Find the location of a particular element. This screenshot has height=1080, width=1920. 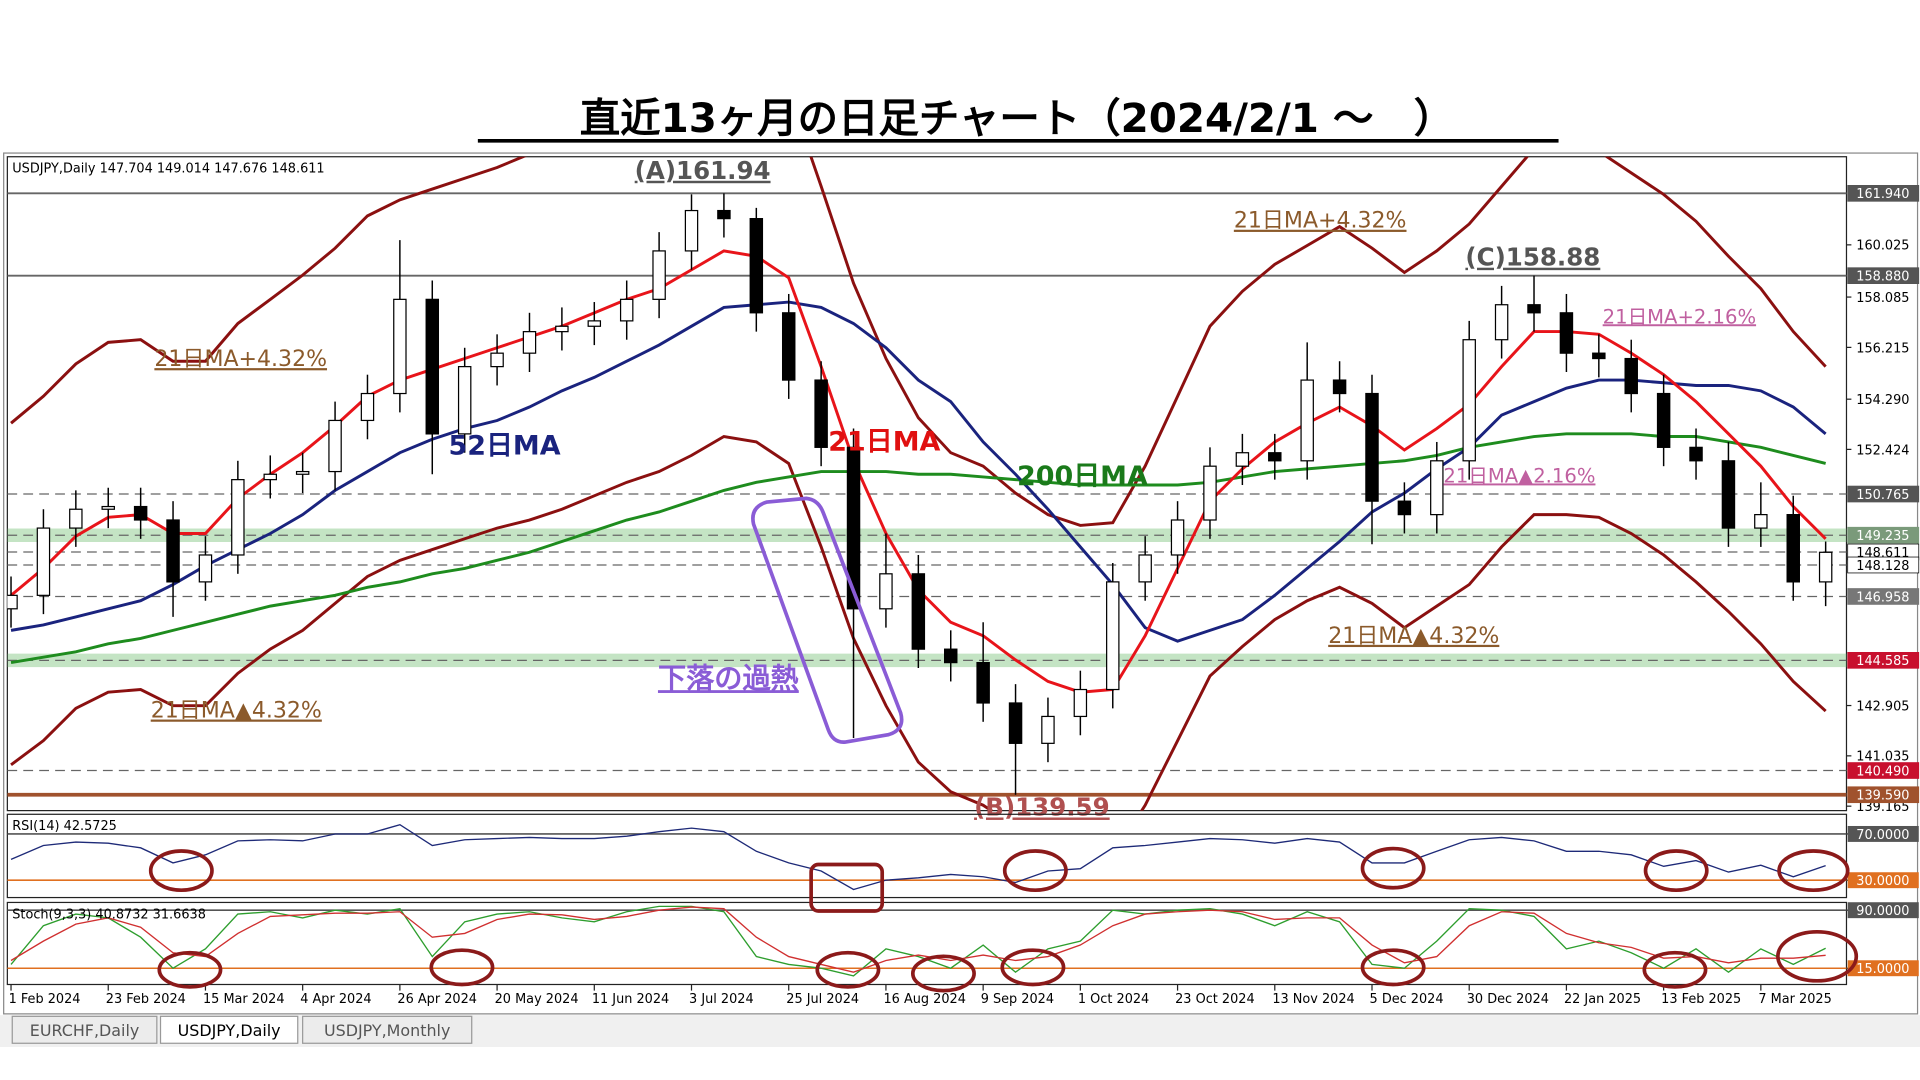

level-label: 158.880 is located at coordinates (1882, 277).